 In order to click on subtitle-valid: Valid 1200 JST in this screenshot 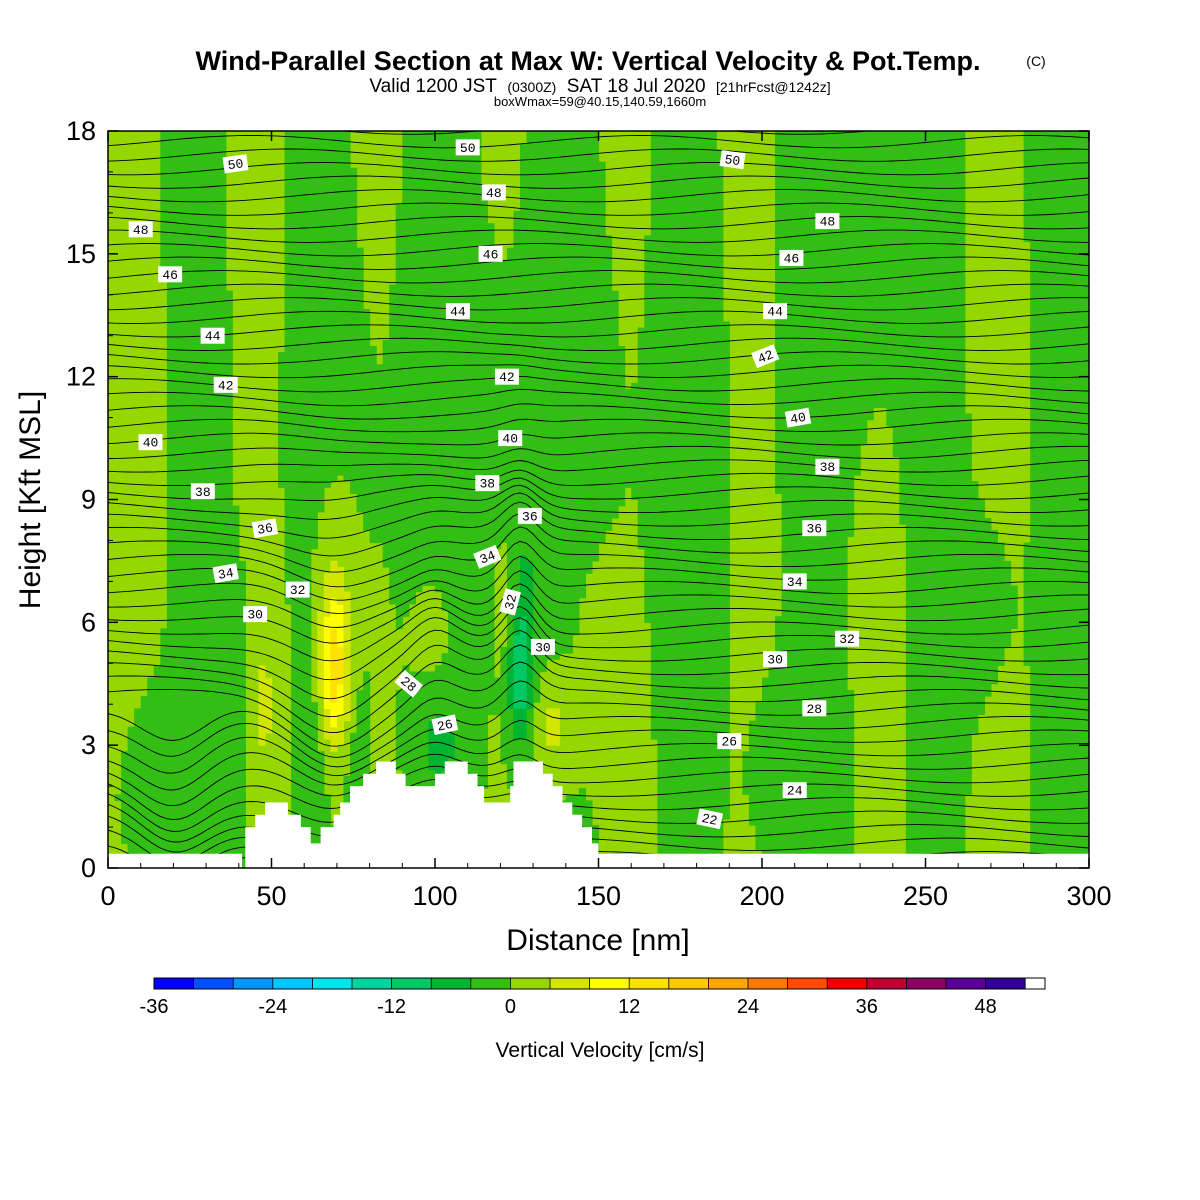, I will do `click(433, 86)`.